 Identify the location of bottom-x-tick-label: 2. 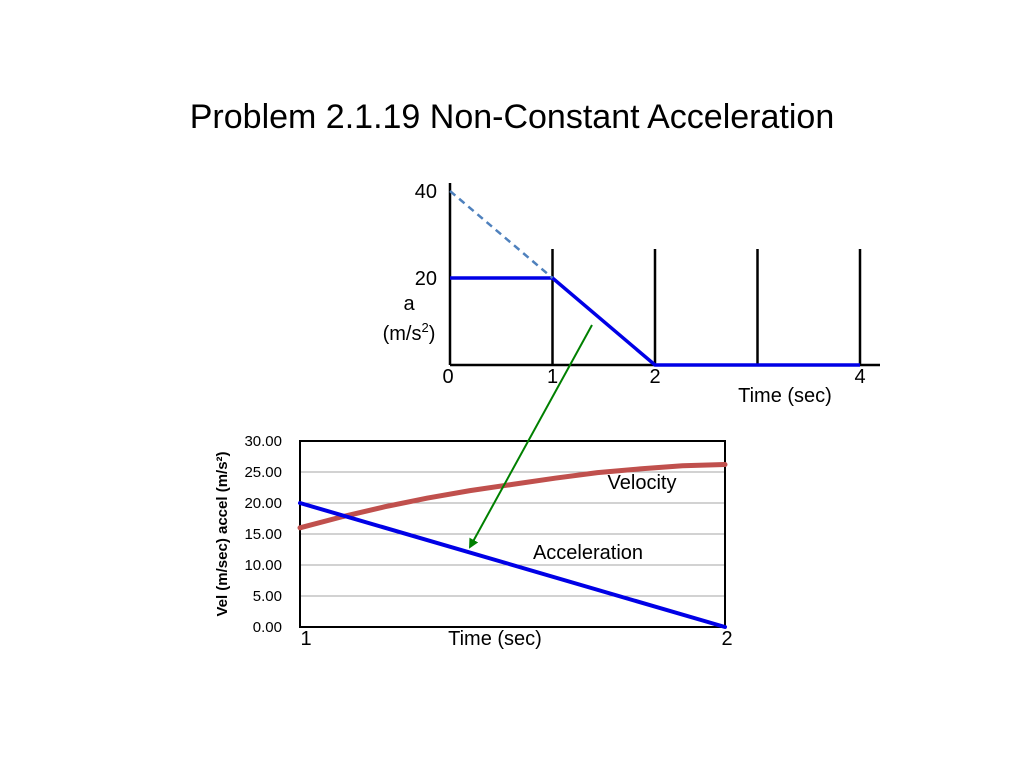
(726, 639).